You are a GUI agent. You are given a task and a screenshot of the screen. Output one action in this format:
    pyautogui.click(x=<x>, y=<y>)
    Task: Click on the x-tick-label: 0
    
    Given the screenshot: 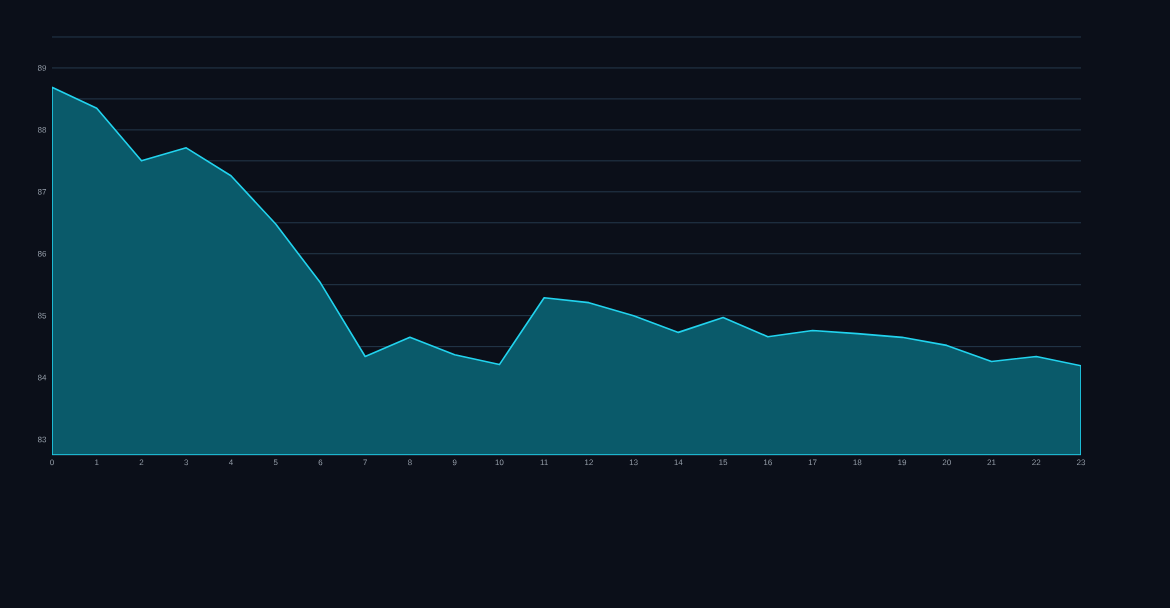 What is the action you would take?
    pyautogui.click(x=52, y=462)
    